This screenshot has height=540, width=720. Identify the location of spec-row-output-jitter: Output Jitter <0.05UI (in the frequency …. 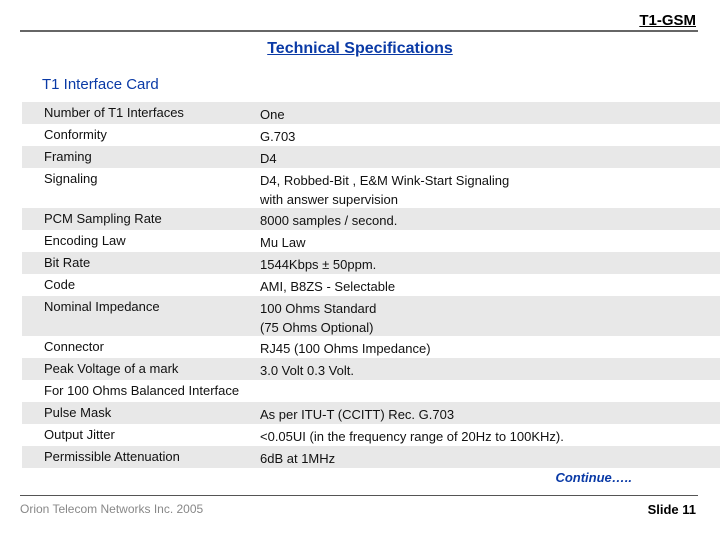
(371, 435).